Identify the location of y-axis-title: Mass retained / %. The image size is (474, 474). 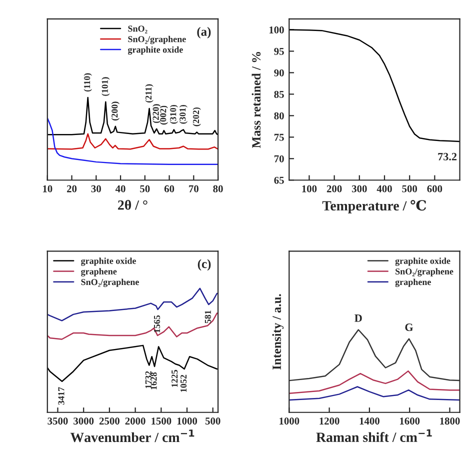
(256, 100).